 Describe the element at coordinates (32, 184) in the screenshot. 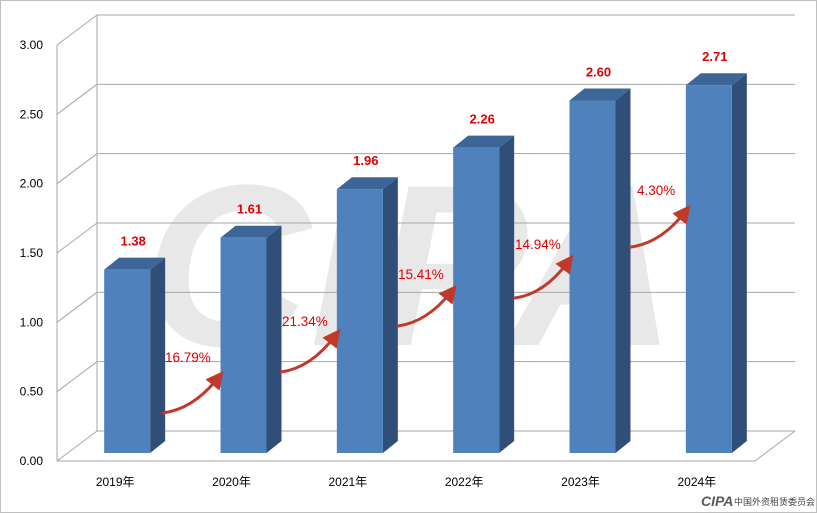

I see `y-tick-label: 2.00` at that location.